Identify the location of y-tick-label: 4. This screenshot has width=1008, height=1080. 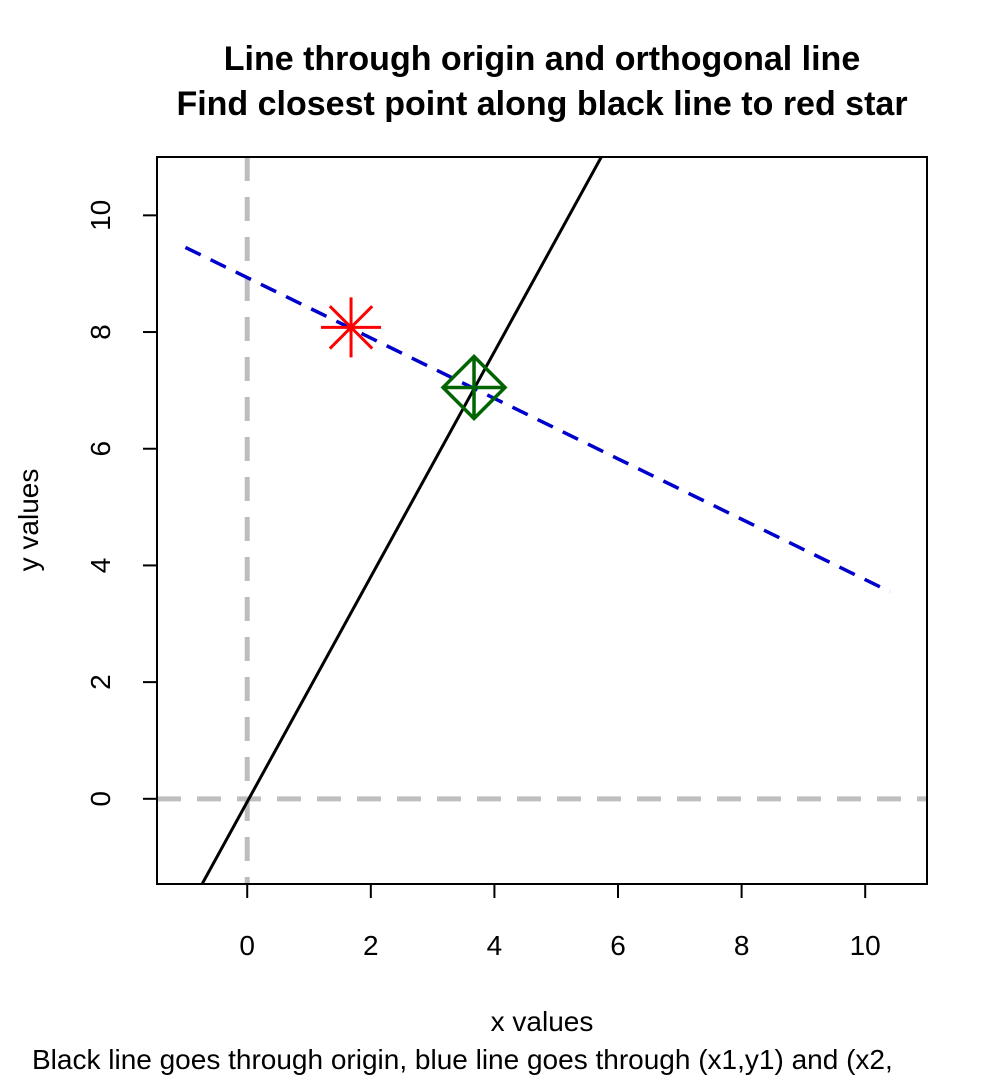
(100, 566).